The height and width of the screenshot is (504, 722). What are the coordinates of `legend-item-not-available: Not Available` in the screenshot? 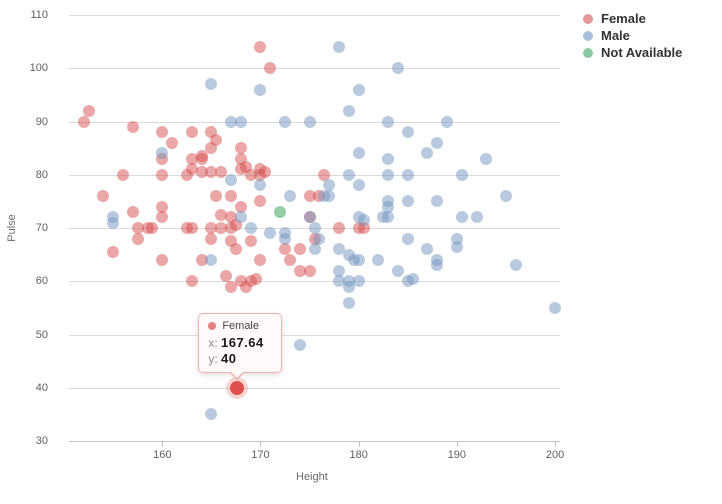 It's located at (632, 53).